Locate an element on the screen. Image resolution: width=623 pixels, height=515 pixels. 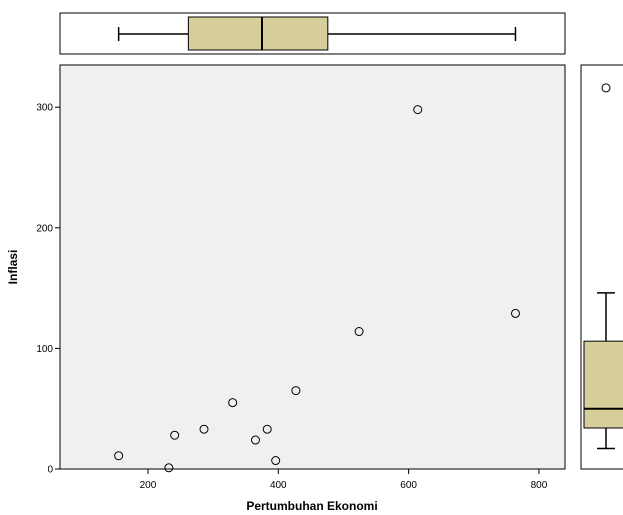
right-box-outlier is located at coordinates (606, 88).